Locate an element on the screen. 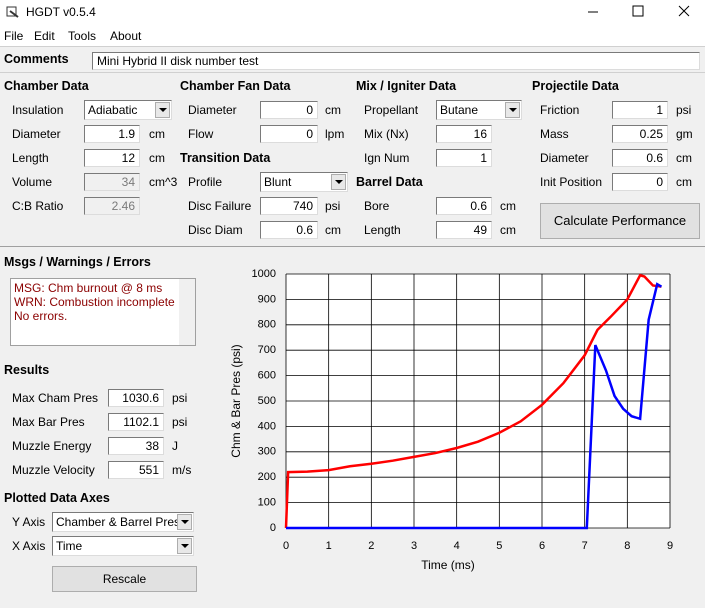 The height and width of the screenshot is (608, 705). field-label: Friction is located at coordinates (560, 110).